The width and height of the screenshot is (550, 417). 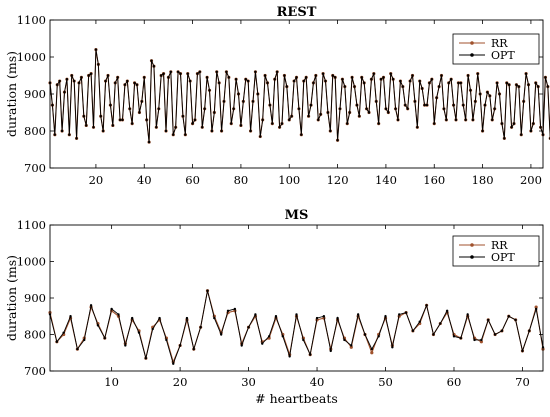 I want to click on legend-marker-rr, so click(x=472, y=43).